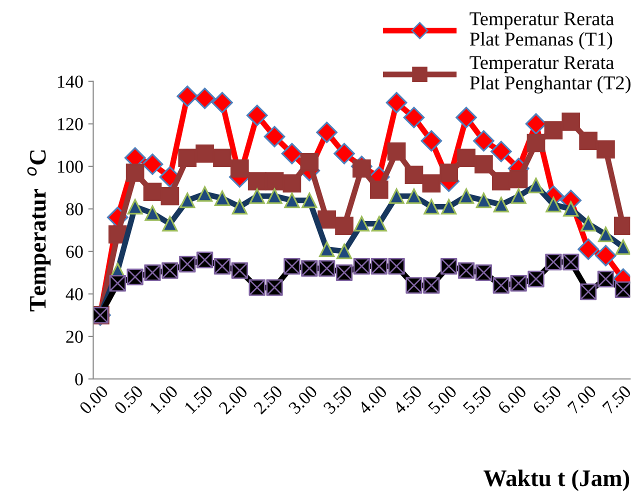  Describe the element at coordinates (512, 399) in the screenshot. I see `x-tick-label: 6.00` at that location.